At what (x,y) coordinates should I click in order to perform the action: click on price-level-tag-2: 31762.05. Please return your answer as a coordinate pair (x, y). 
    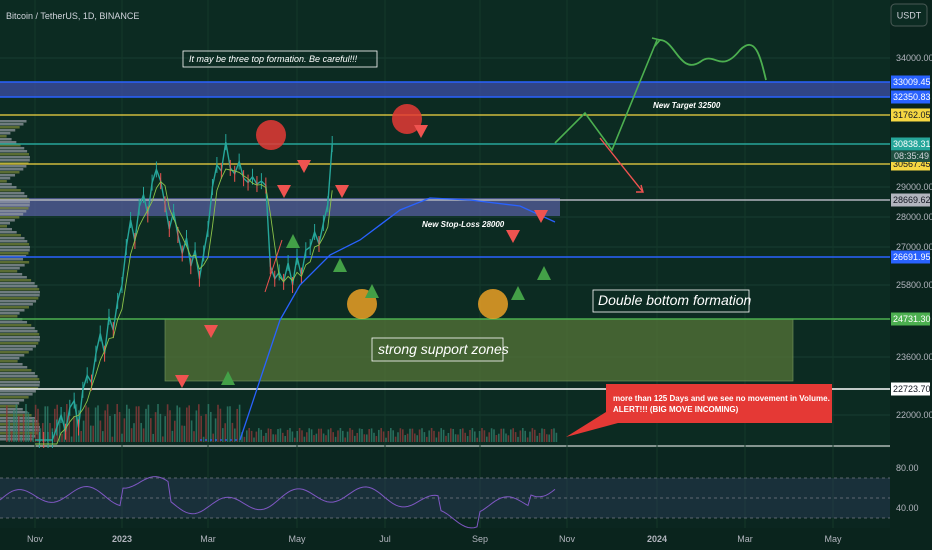
    Looking at the image, I should click on (911, 115).